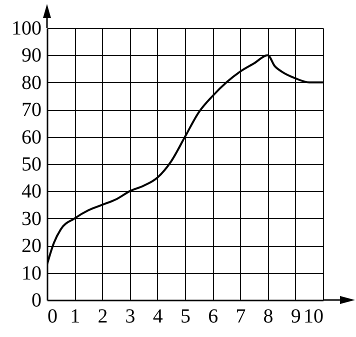 This screenshot has width=356, height=337. I want to click on x-tick-label: 3, so click(130, 317).